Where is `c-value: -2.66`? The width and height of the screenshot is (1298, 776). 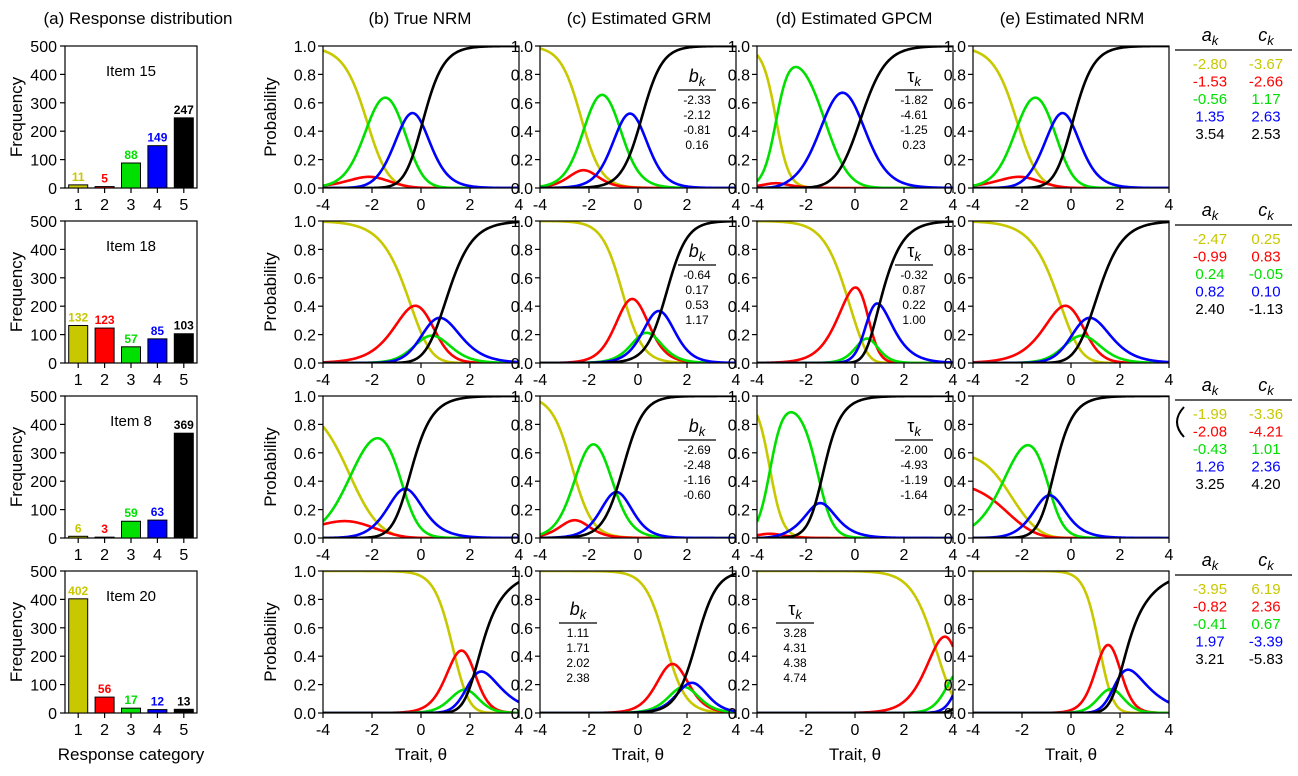
c-value: -2.66 is located at coordinates (1266, 82).